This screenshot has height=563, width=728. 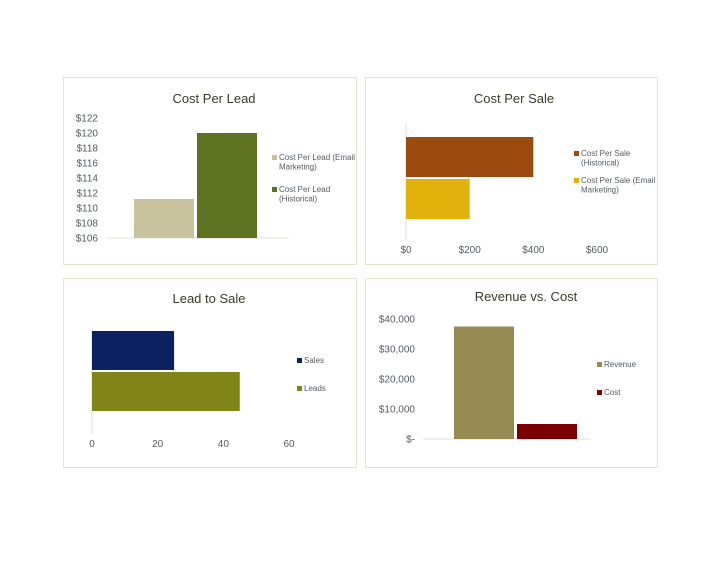 I want to click on x-tick-label: 60, so click(x=289, y=444).